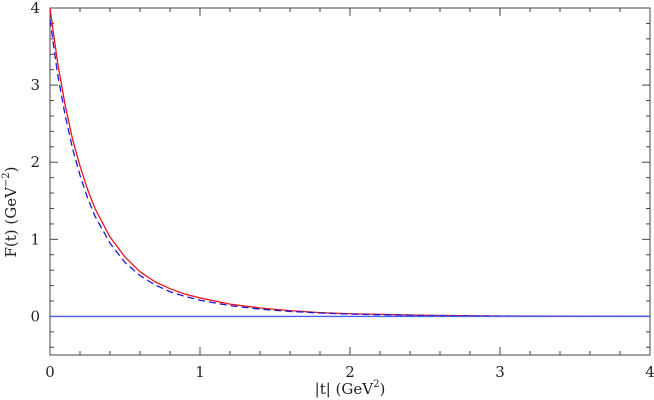 The width and height of the screenshot is (654, 400). What do you see at coordinates (35, 162) in the screenshot?
I see `y-tick-label: 2` at bounding box center [35, 162].